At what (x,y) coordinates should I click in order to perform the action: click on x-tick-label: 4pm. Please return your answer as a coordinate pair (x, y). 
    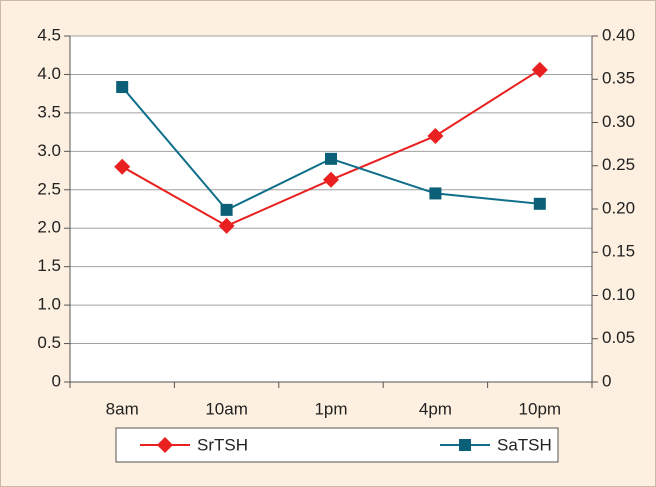
    Looking at the image, I should click on (435, 408).